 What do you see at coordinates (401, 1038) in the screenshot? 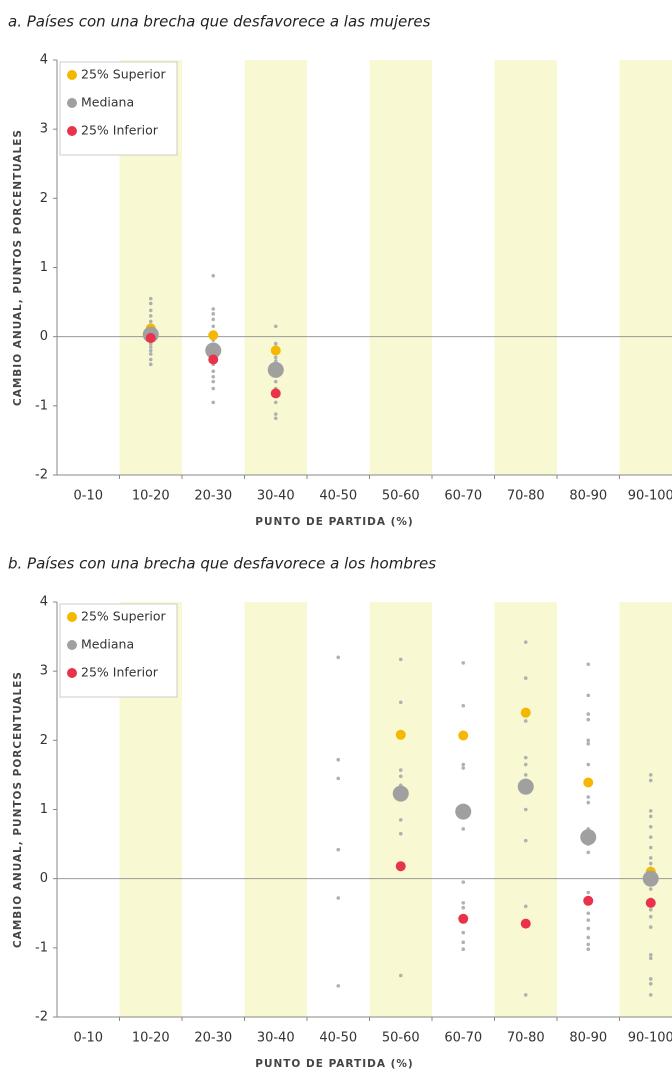
I see `x-tick-label: 50-60` at bounding box center [401, 1038].